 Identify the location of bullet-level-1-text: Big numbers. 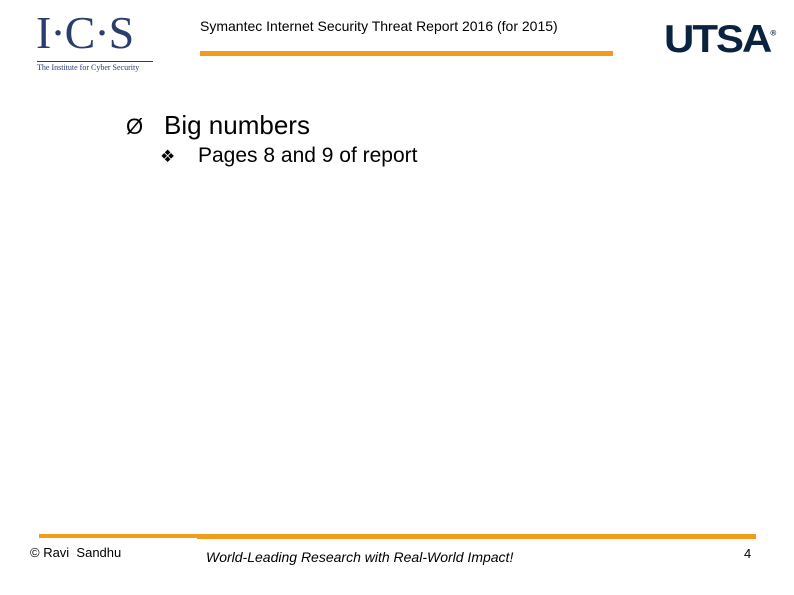
(237, 125).